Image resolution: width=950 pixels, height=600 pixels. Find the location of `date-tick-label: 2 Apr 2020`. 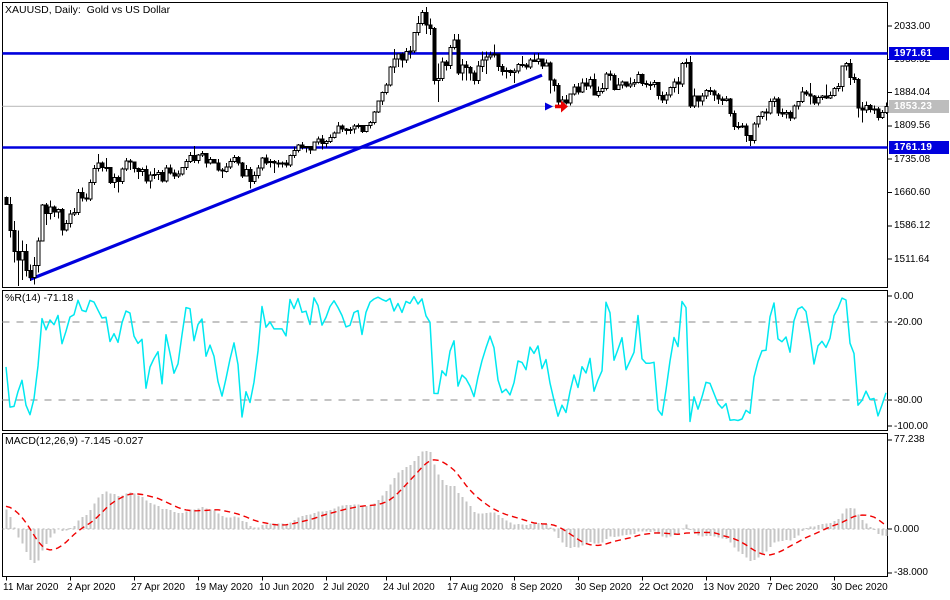

date-tick-label: 2 Apr 2020 is located at coordinates (91, 587).